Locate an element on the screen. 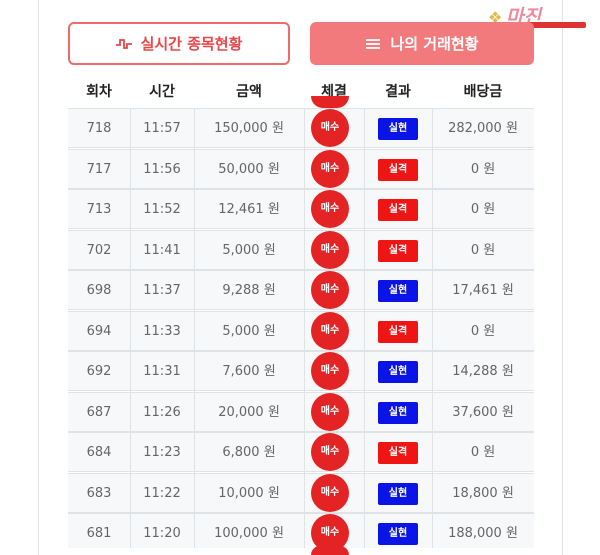 This screenshot has width=600, height=555. cell-payout: 14,288 원 is located at coordinates (483, 371).